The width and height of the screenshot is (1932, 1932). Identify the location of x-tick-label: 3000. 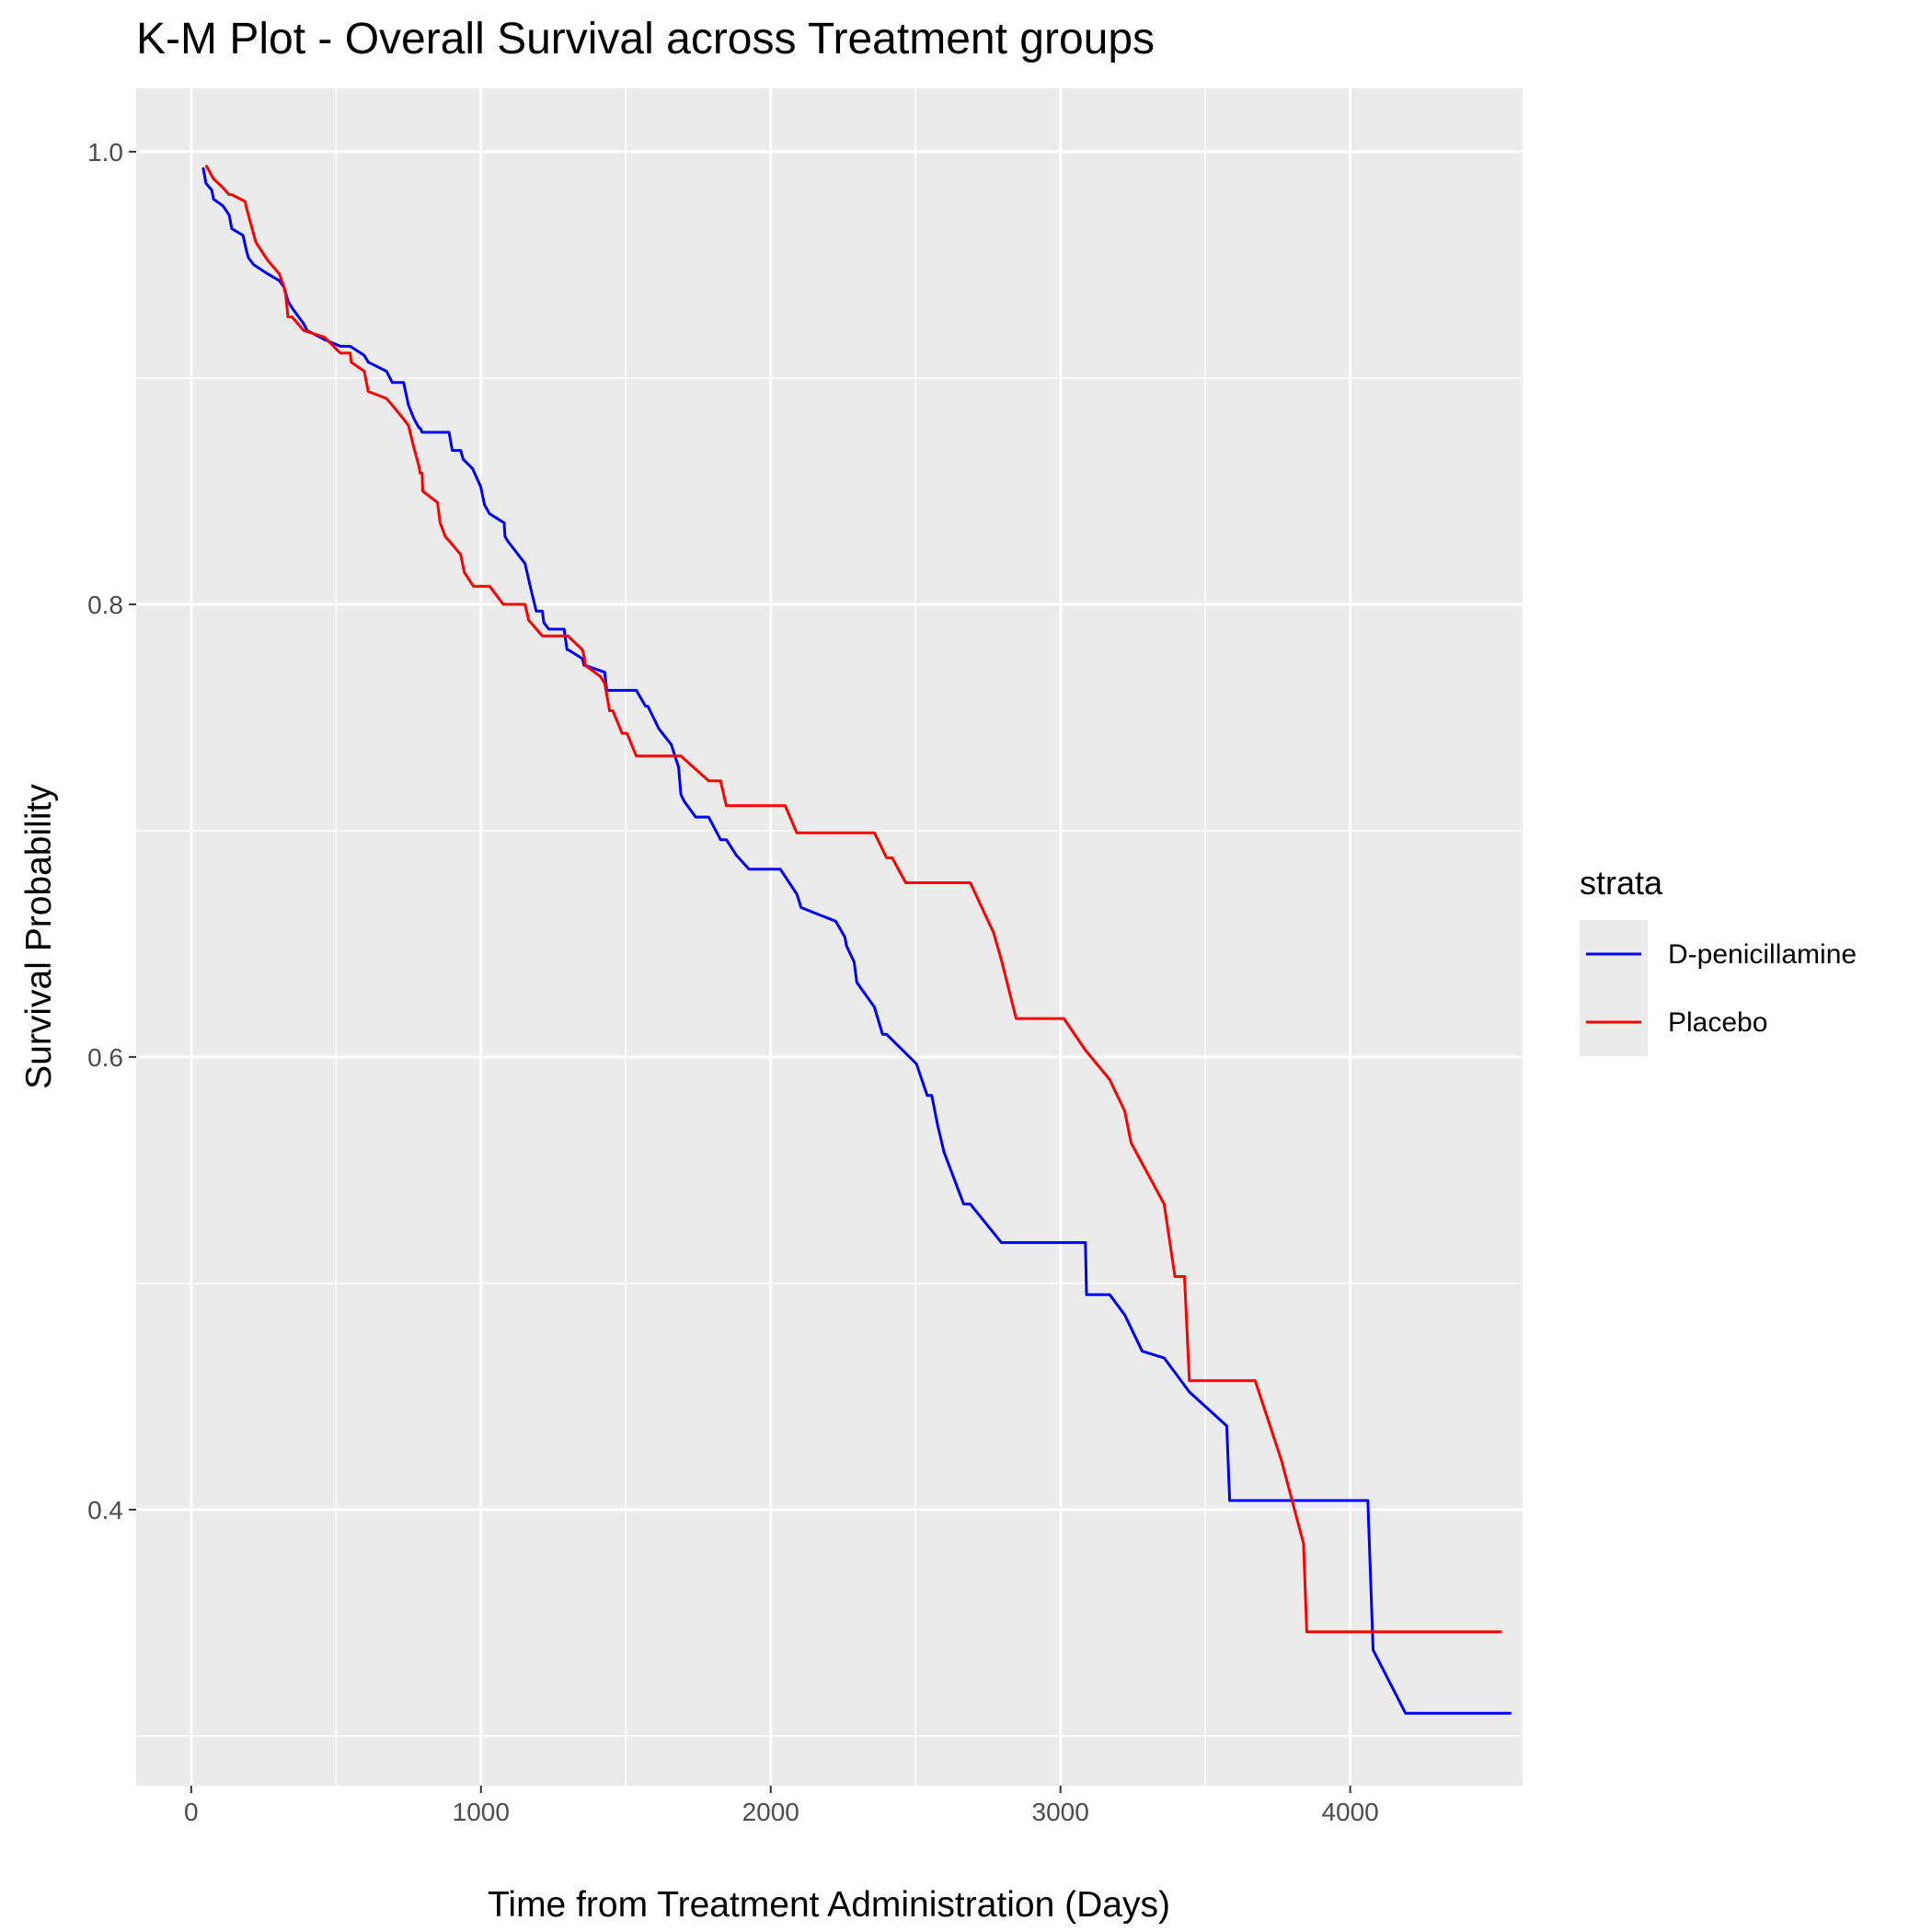
(1060, 1812).